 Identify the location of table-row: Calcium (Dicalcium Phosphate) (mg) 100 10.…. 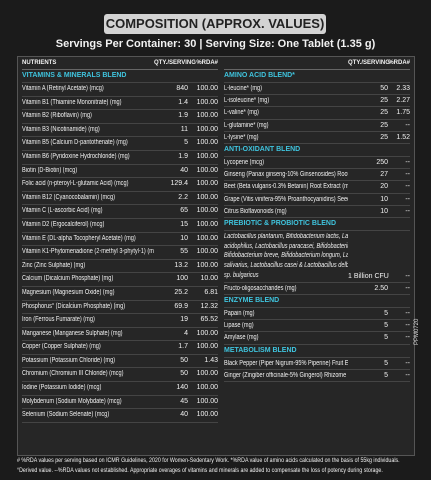
(120, 280).